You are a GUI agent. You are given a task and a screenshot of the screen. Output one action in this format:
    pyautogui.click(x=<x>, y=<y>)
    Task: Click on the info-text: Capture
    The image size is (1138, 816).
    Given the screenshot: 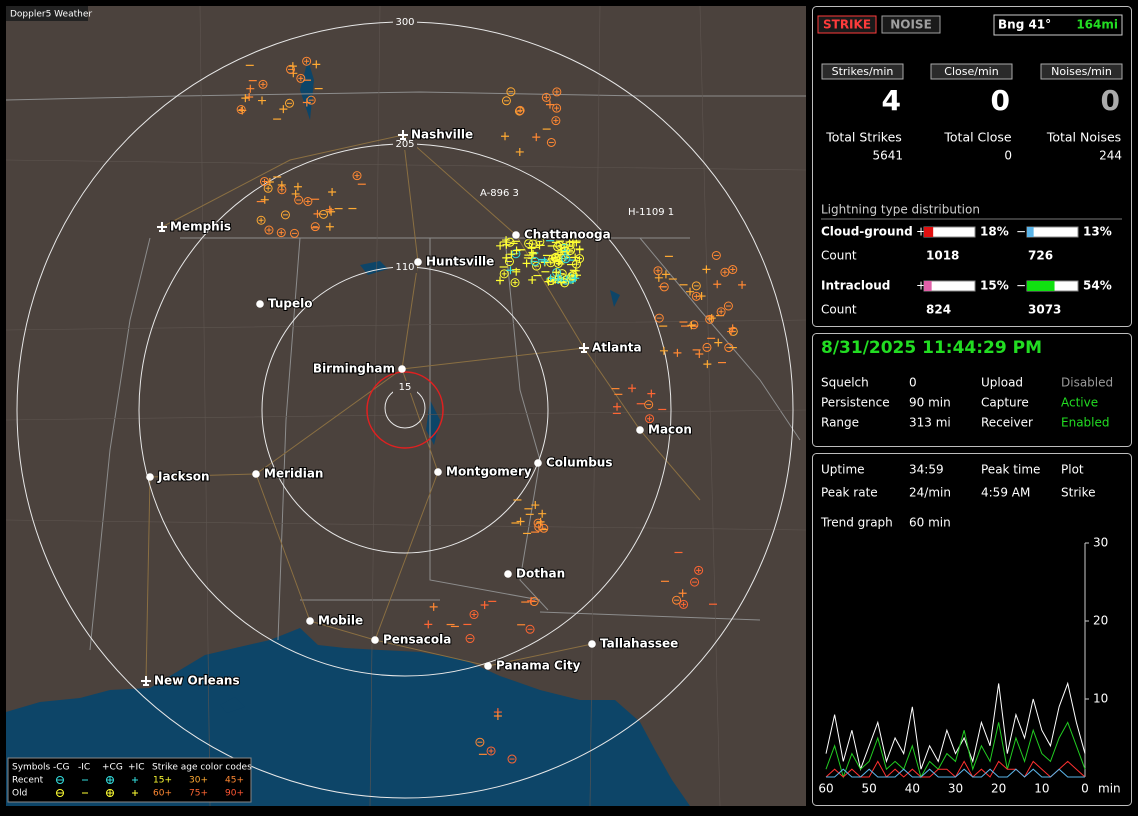 What is the action you would take?
    pyautogui.click(x=1005, y=403)
    